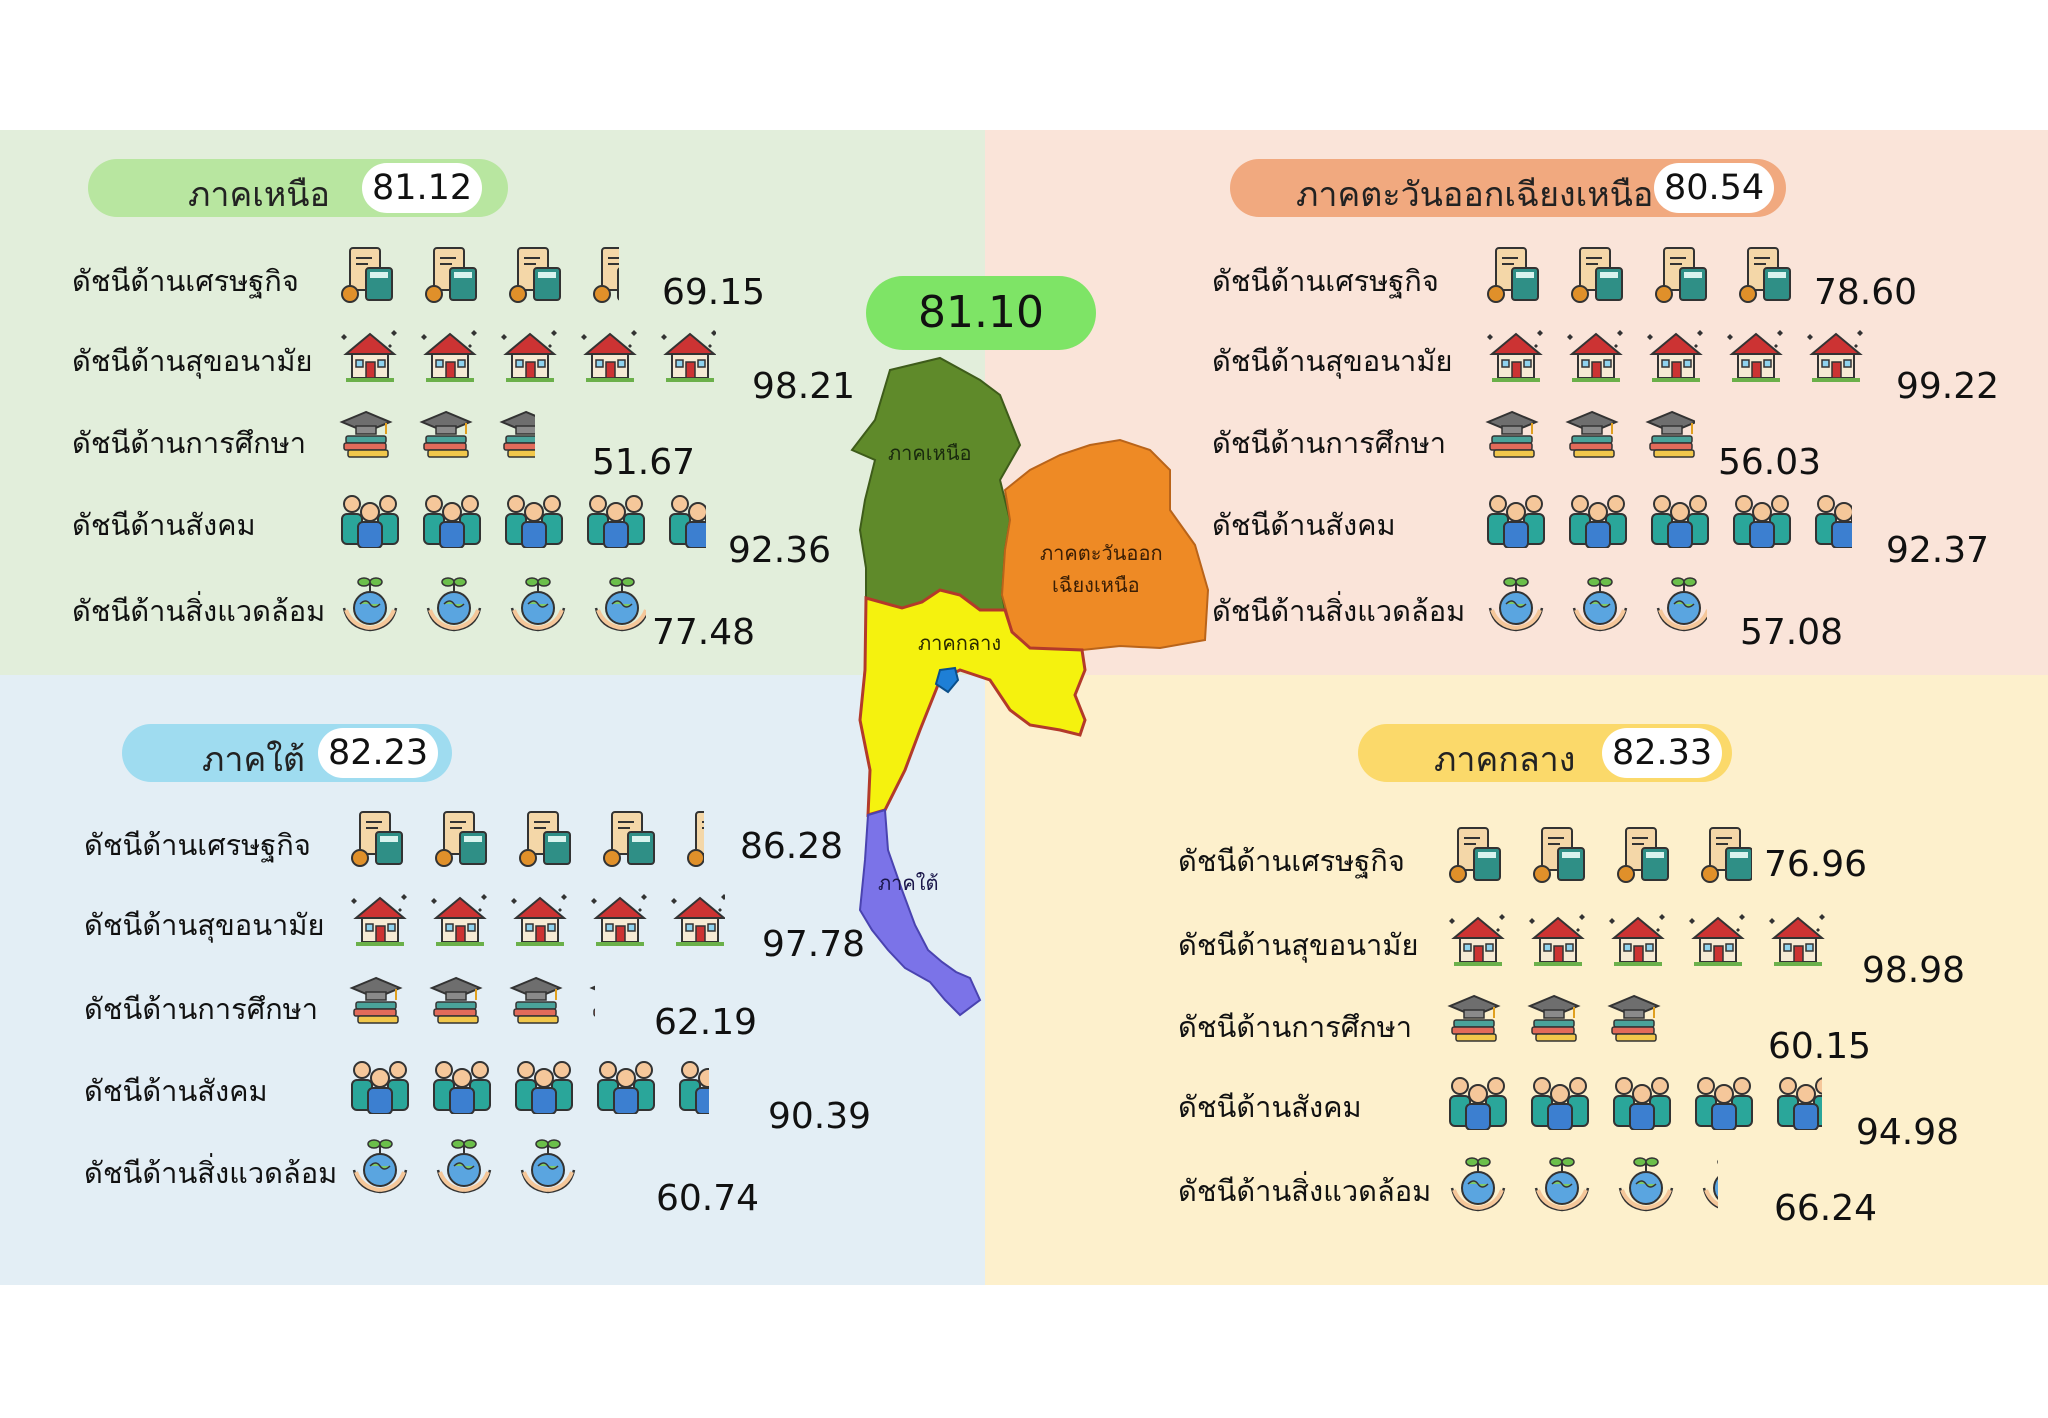 The image size is (2048, 1418). Describe the element at coordinates (1630, 369) in the screenshot. I see `northeast-index-row-1: ดัชนีด้านสุขอนามัย 99.22` at that location.